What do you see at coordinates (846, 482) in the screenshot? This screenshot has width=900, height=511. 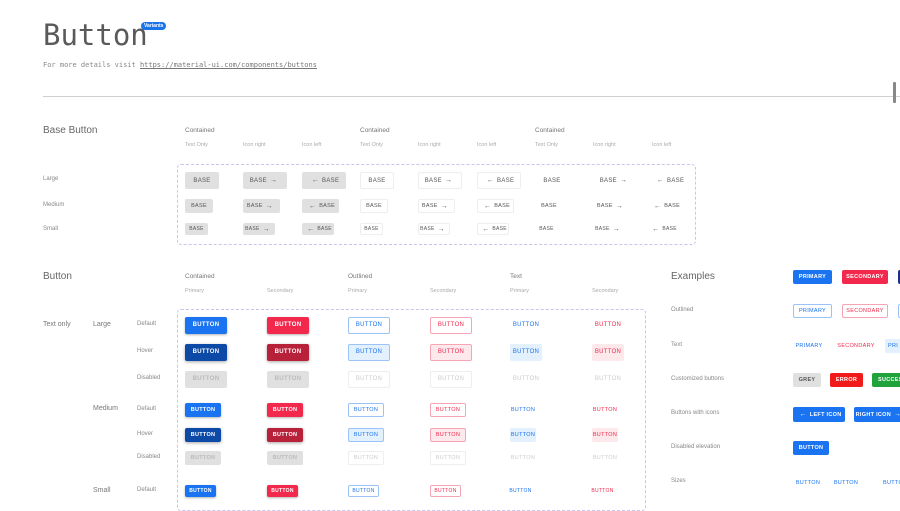 I see `medium-size-button: BUTTON` at bounding box center [846, 482].